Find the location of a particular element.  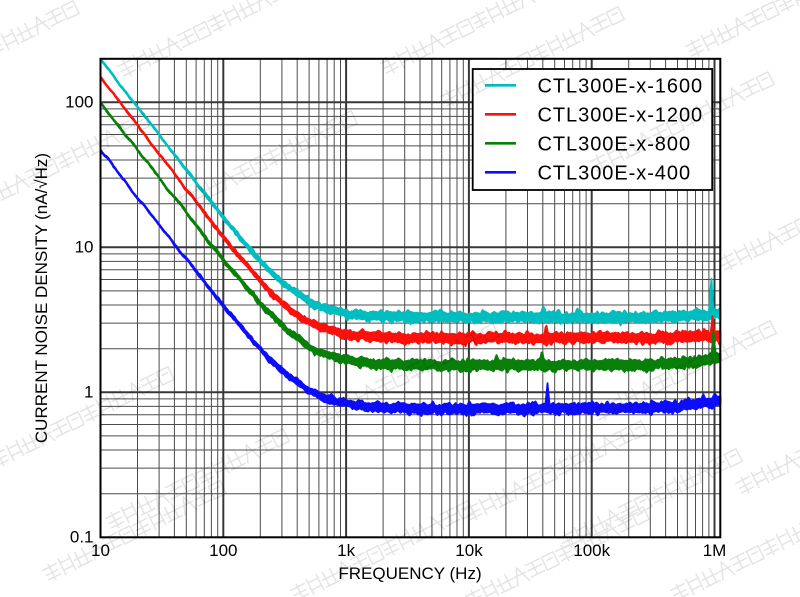

svg-text: CURRENT NOISE DENSITY (nA/√Hz) is located at coordinates (41, 298).